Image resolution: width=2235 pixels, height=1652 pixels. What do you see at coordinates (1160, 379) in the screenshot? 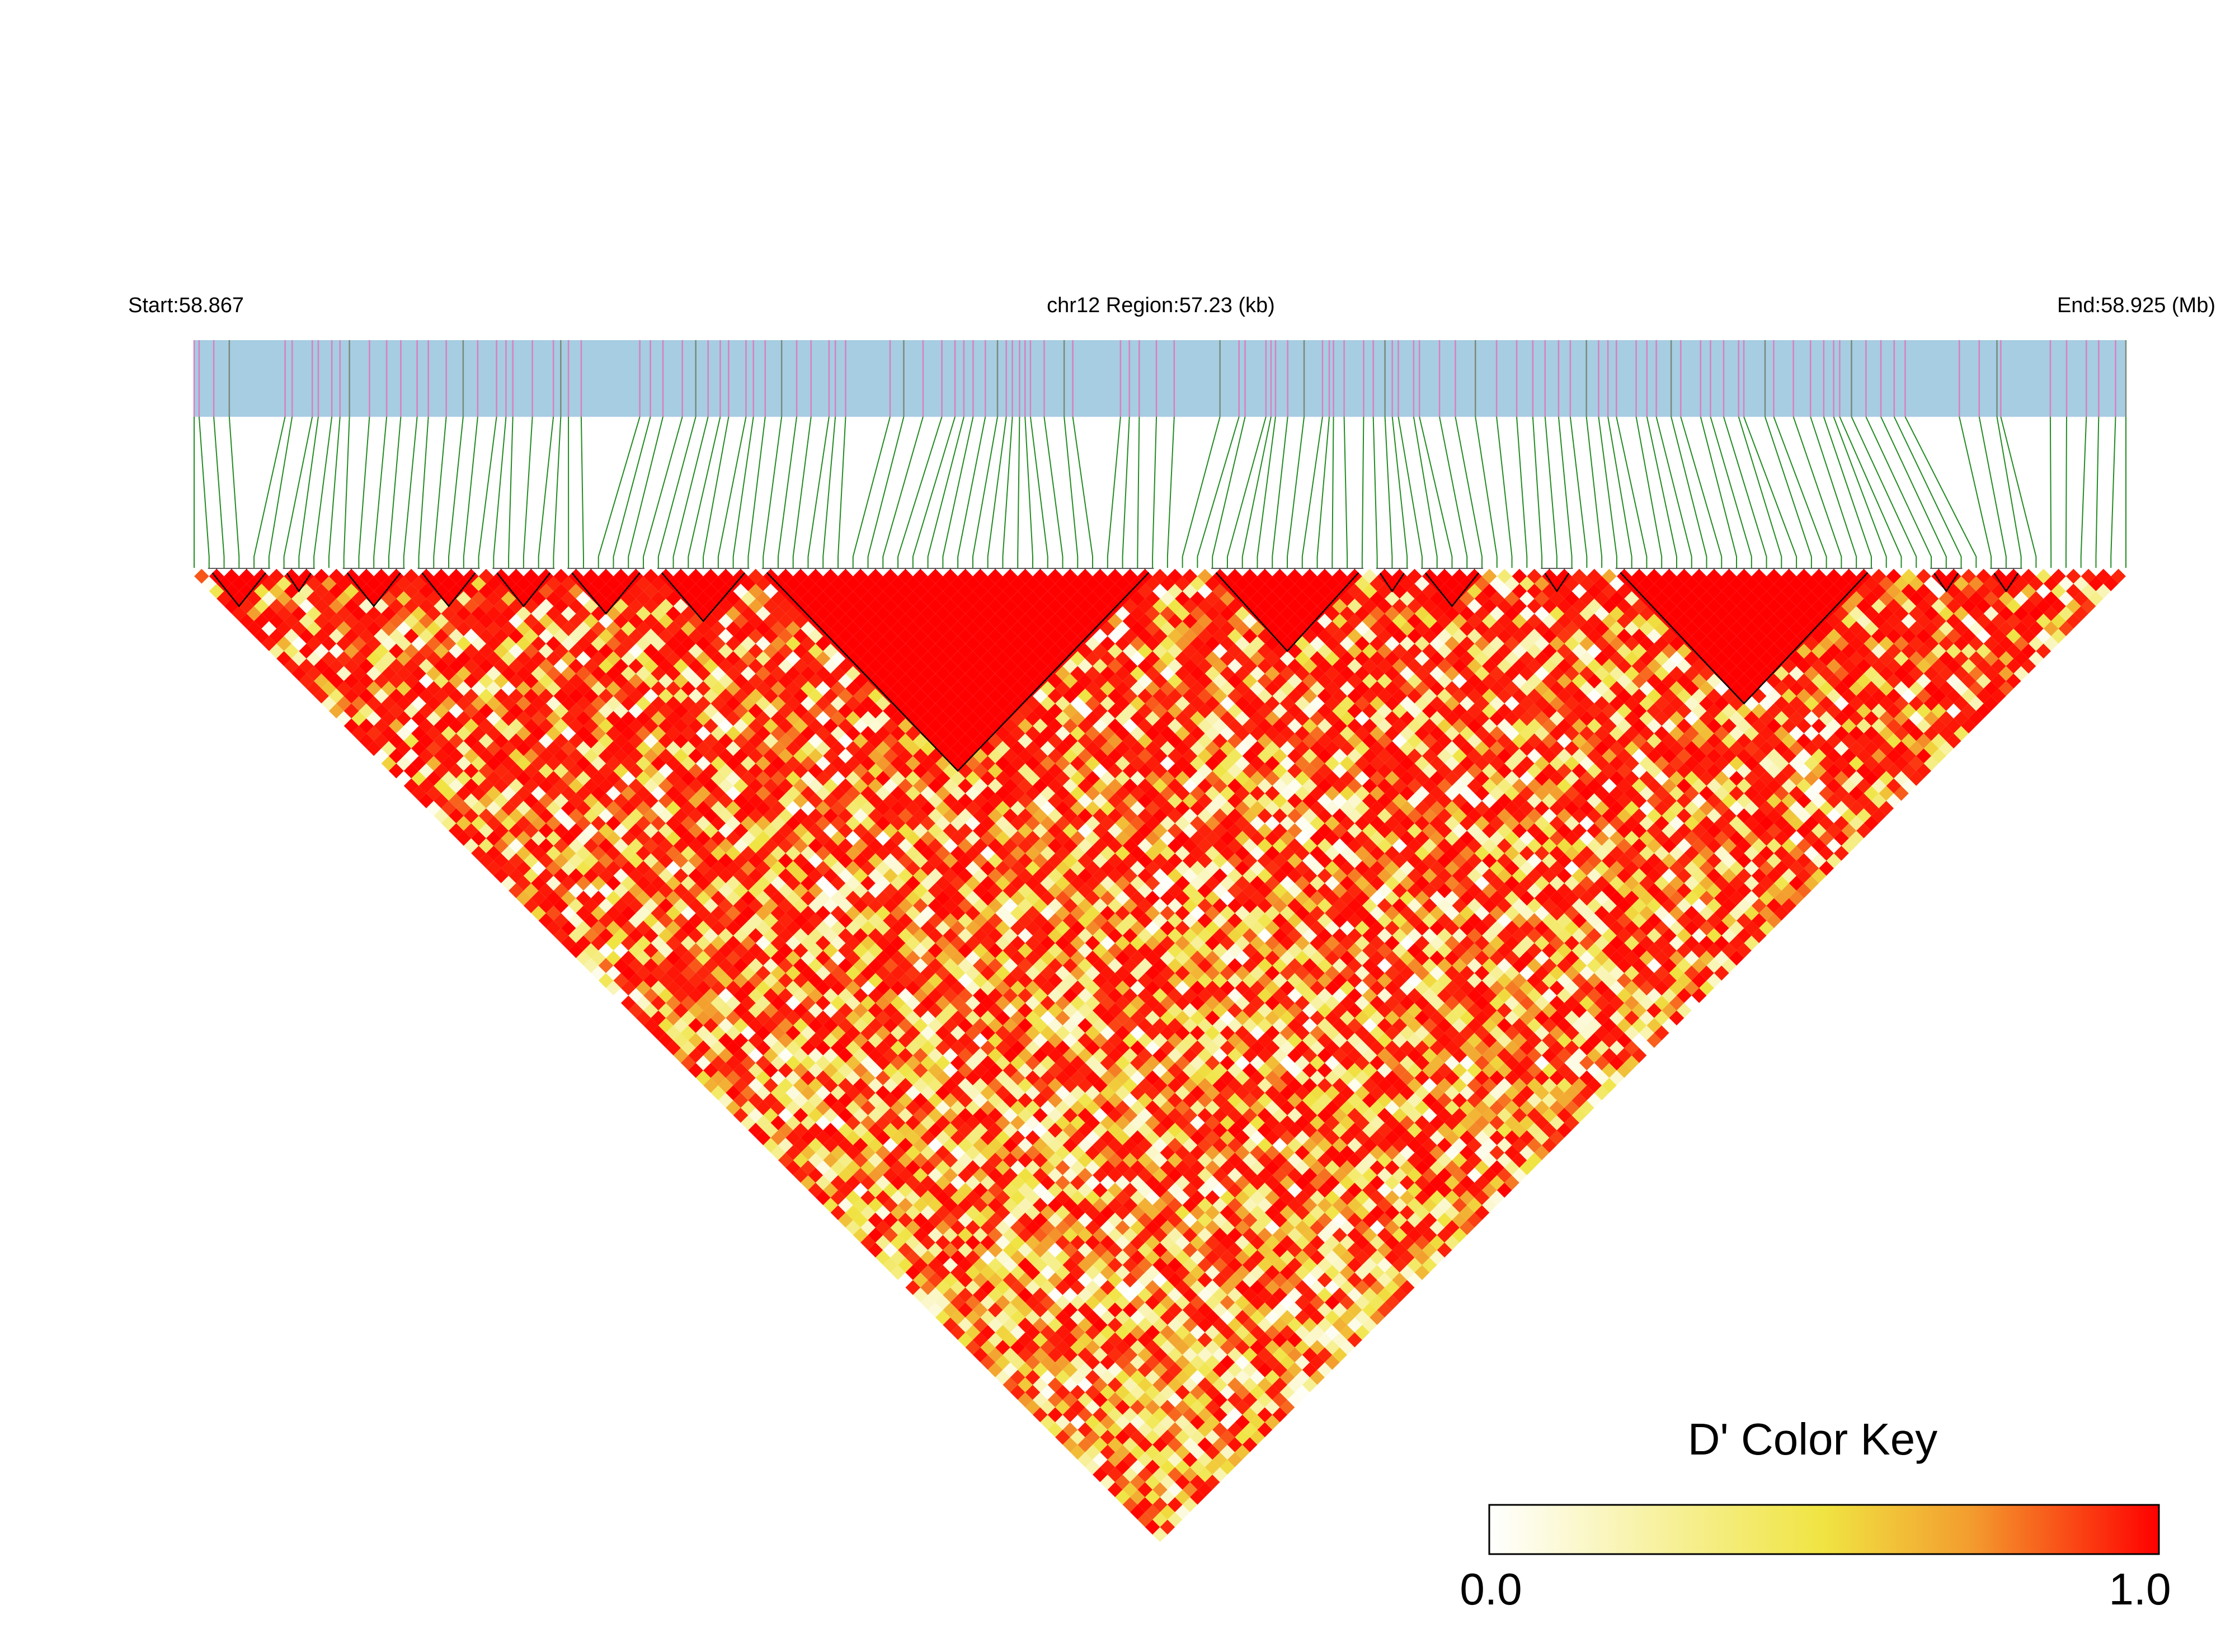
I see `snp-track` at bounding box center [1160, 379].